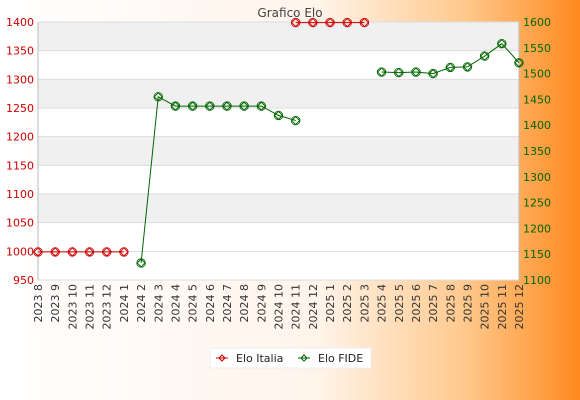 This screenshot has height=400, width=580. What do you see at coordinates (20, 165) in the screenshot?
I see `y-left-tick-label: 1150` at bounding box center [20, 165].